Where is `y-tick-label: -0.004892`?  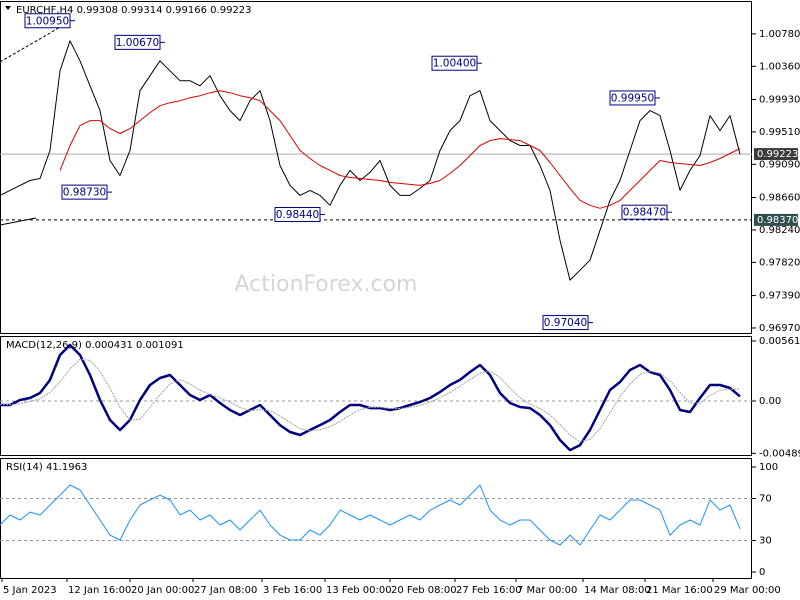 y-tick-label: -0.004892 is located at coordinates (779, 453).